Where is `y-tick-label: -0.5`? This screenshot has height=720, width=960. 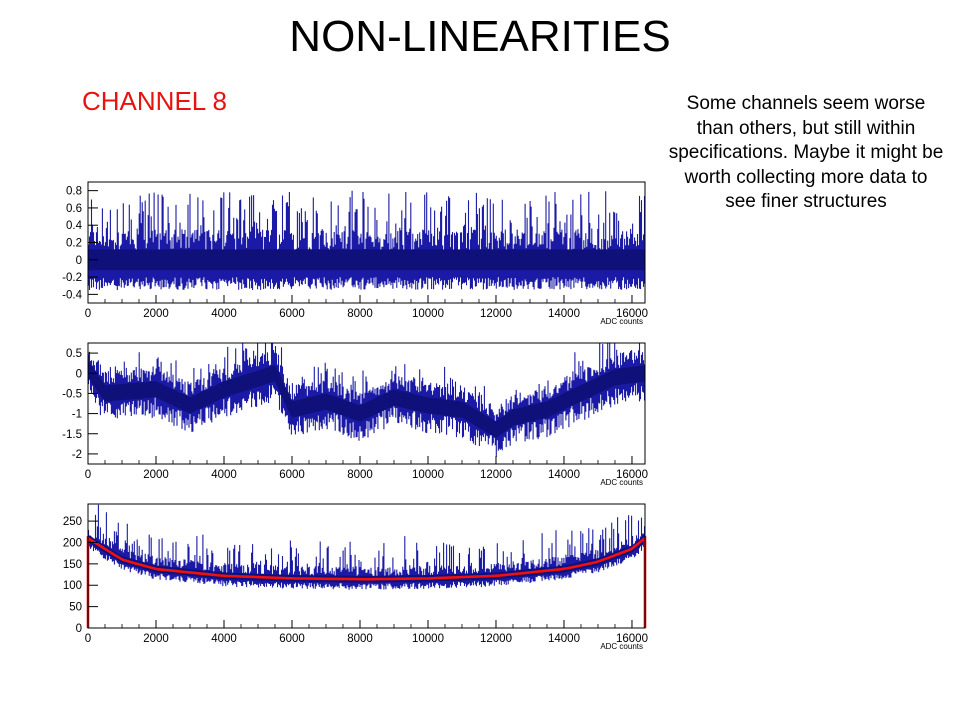 y-tick-label: -0.5 is located at coordinates (72, 394).